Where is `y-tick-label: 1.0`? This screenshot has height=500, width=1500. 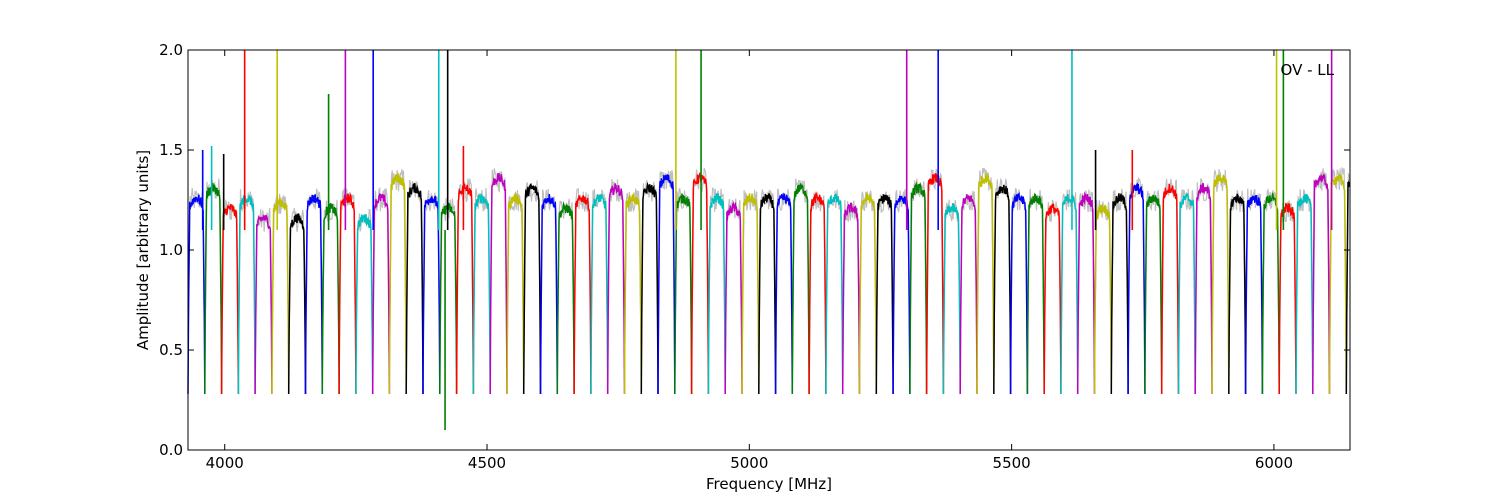
y-tick-label: 1.0 is located at coordinates (171, 250).